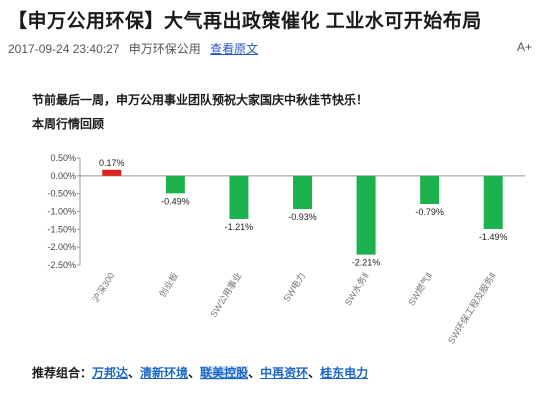  What do you see at coordinates (234, 49) in the screenshot?
I see `view-original-link: 查看原文` at bounding box center [234, 49].